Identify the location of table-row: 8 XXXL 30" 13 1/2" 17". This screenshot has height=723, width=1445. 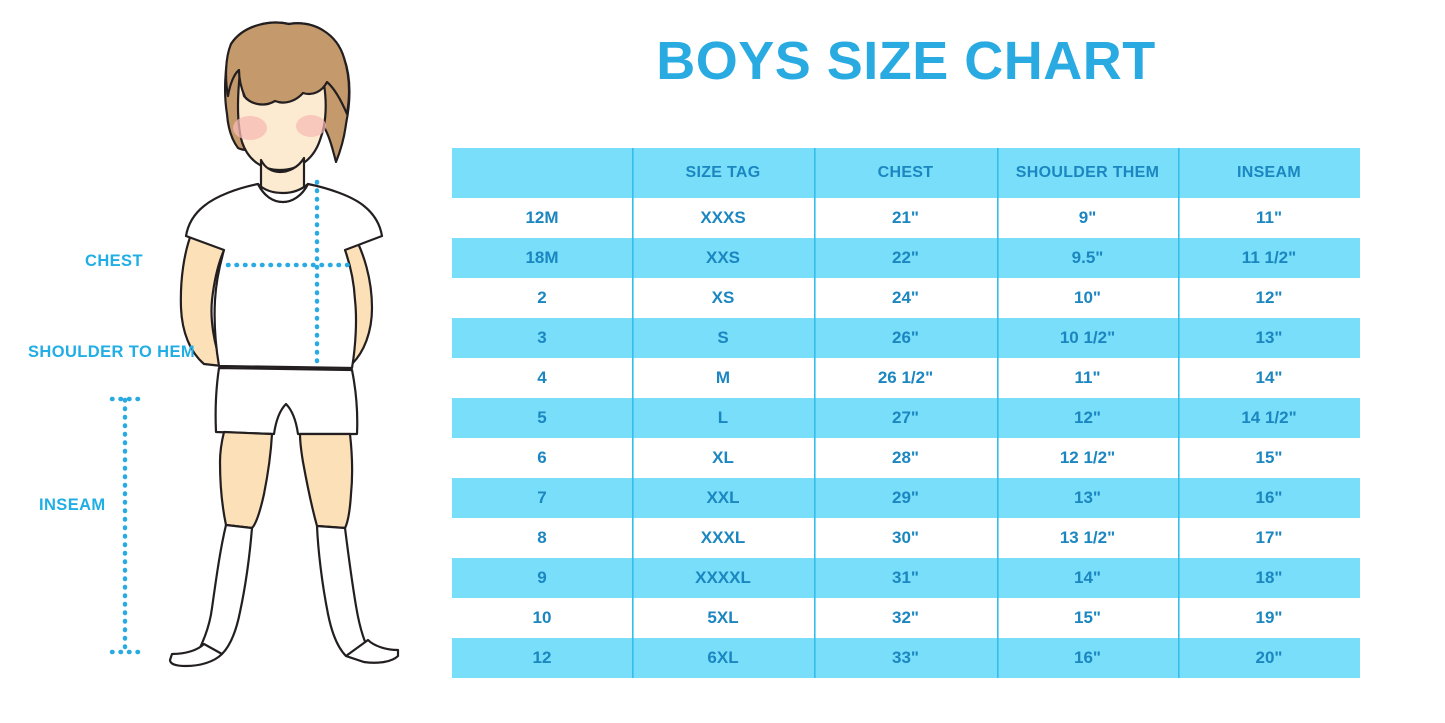
(906, 538).